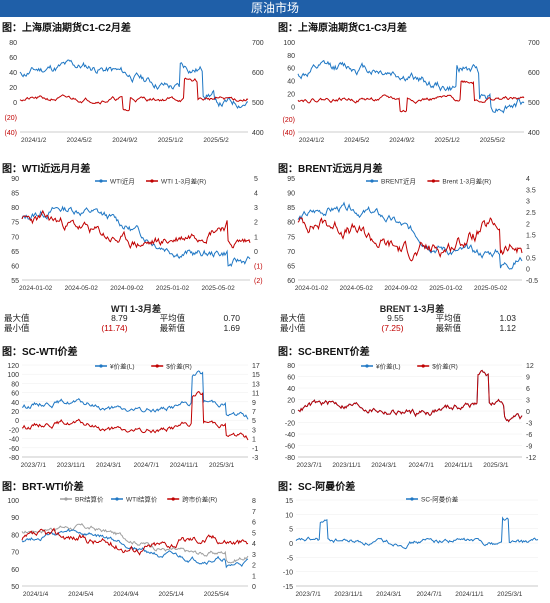  Describe the element at coordinates (388, 366) in the screenshot. I see `legend-label: ¥价差(L)` at that location.